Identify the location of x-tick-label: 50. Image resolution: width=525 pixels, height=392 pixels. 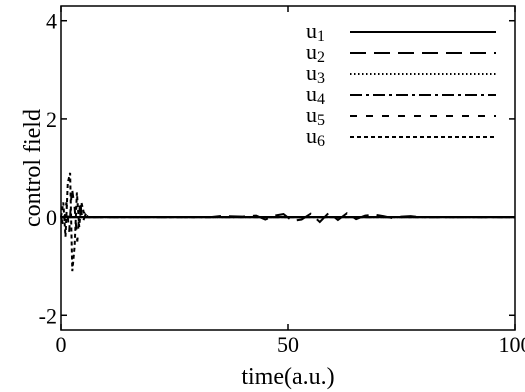
(288, 344).